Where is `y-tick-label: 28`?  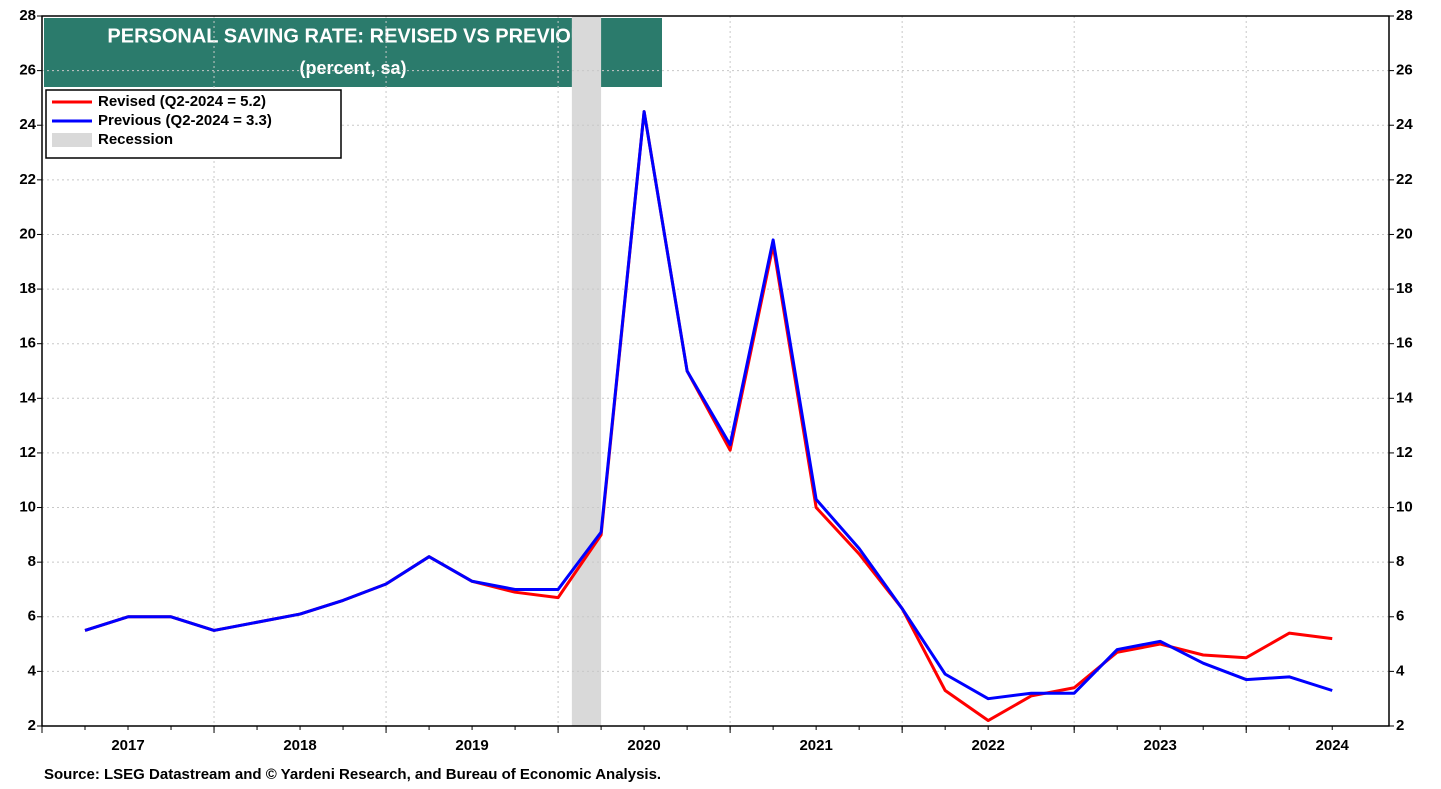
y-tick-label: 28 is located at coordinates (27, 15).